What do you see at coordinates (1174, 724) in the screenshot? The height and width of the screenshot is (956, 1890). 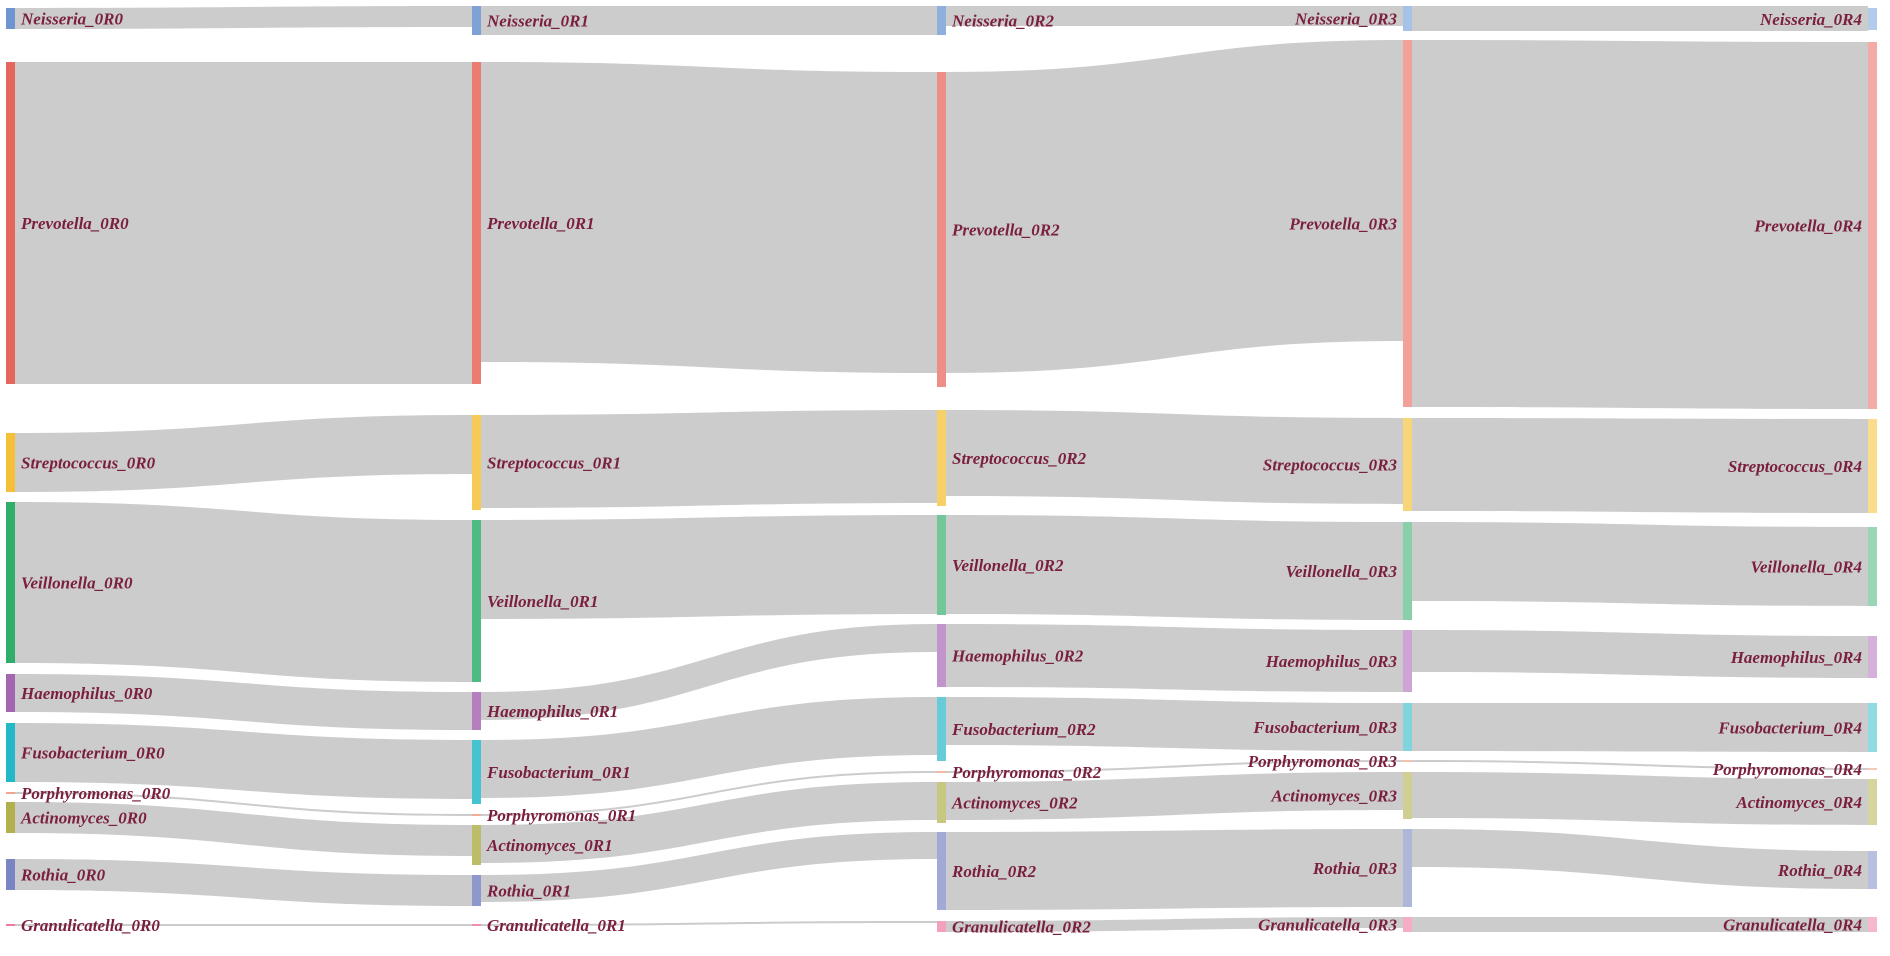 I see `link-fusobacterium-0r2-to-fusobacterium-0r3` at bounding box center [1174, 724].